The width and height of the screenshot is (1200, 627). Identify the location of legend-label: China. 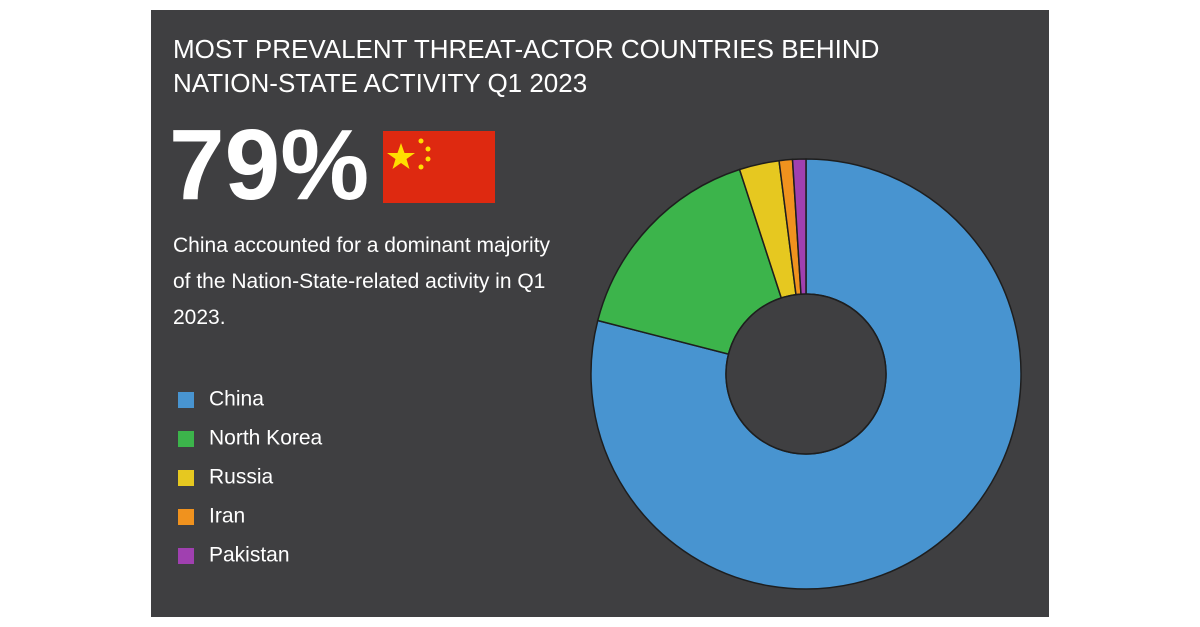
(236, 399).